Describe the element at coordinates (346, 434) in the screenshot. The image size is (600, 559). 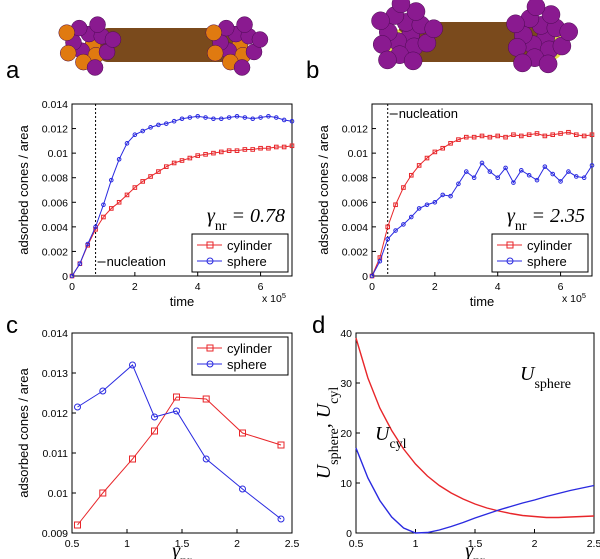
I see `y-tick-label: 20` at that location.